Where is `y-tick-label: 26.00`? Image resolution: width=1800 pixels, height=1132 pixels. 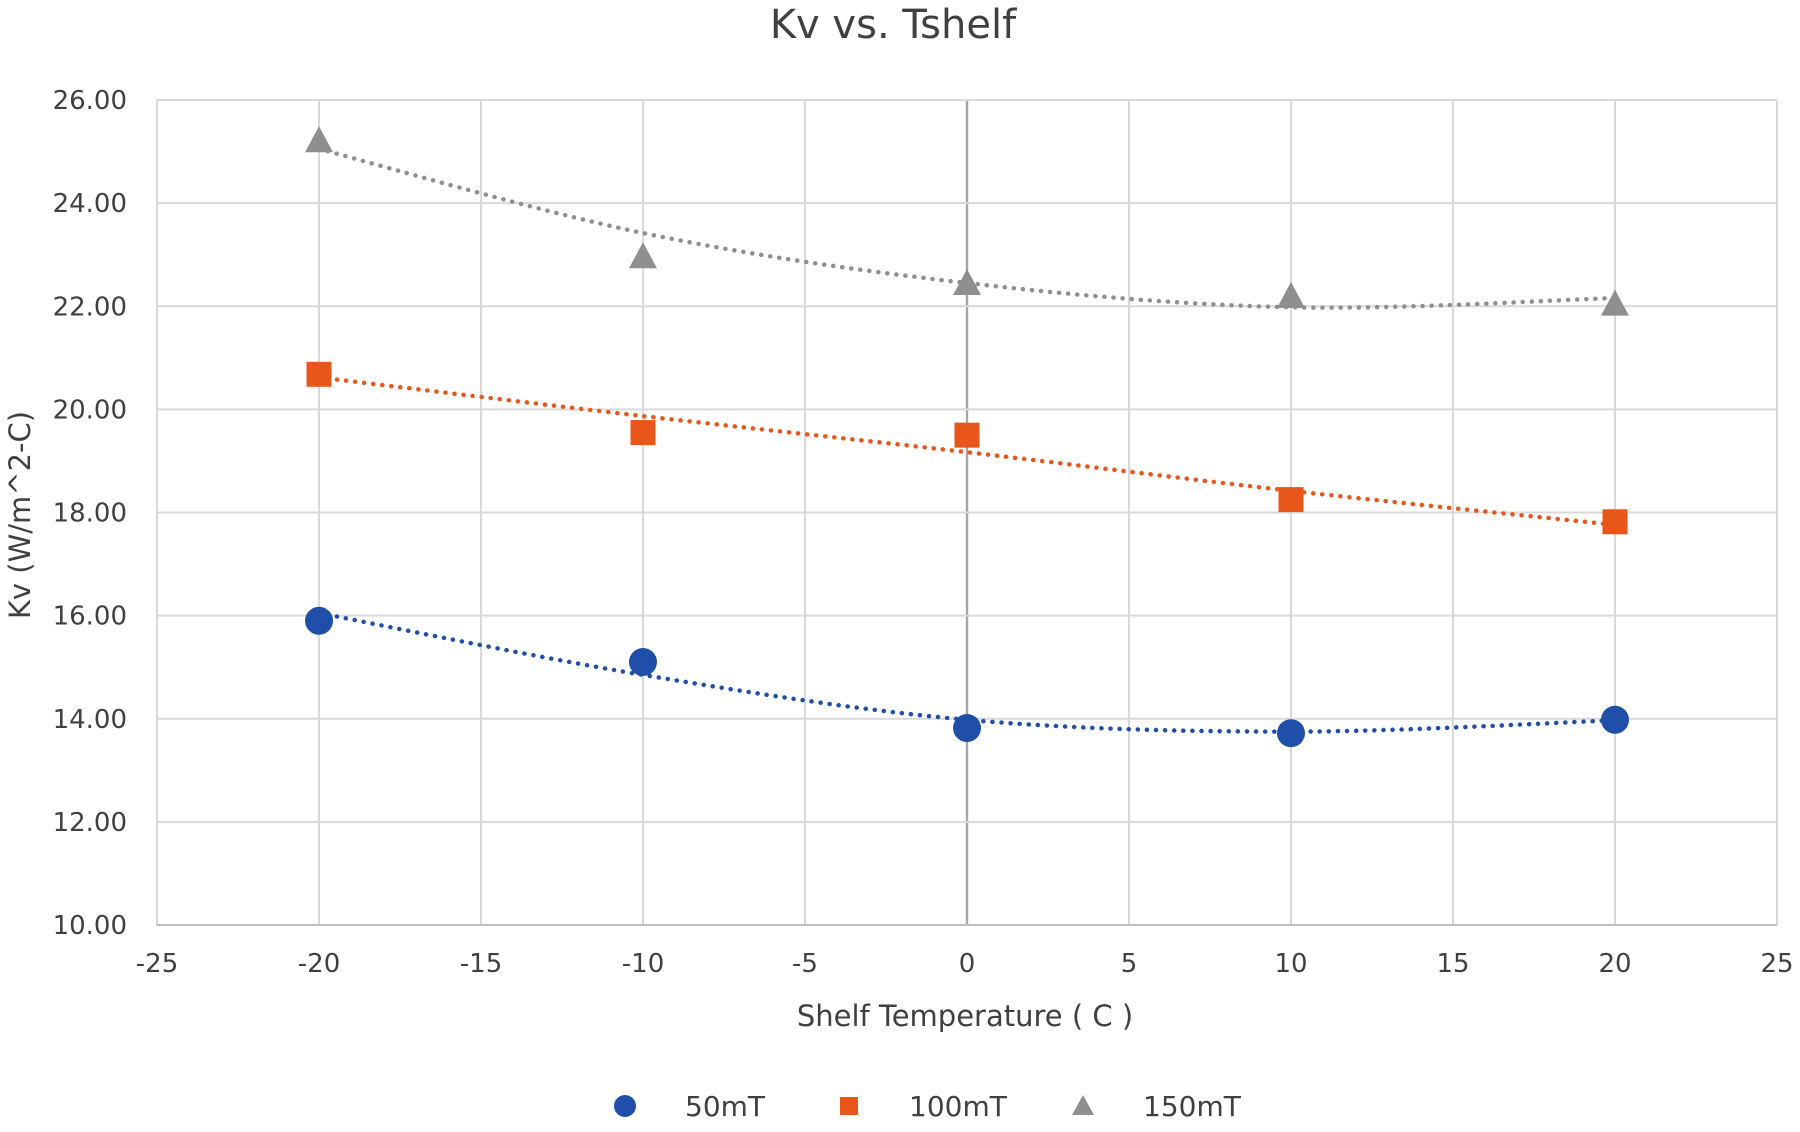
y-tick-label: 26.00 is located at coordinates (90, 101).